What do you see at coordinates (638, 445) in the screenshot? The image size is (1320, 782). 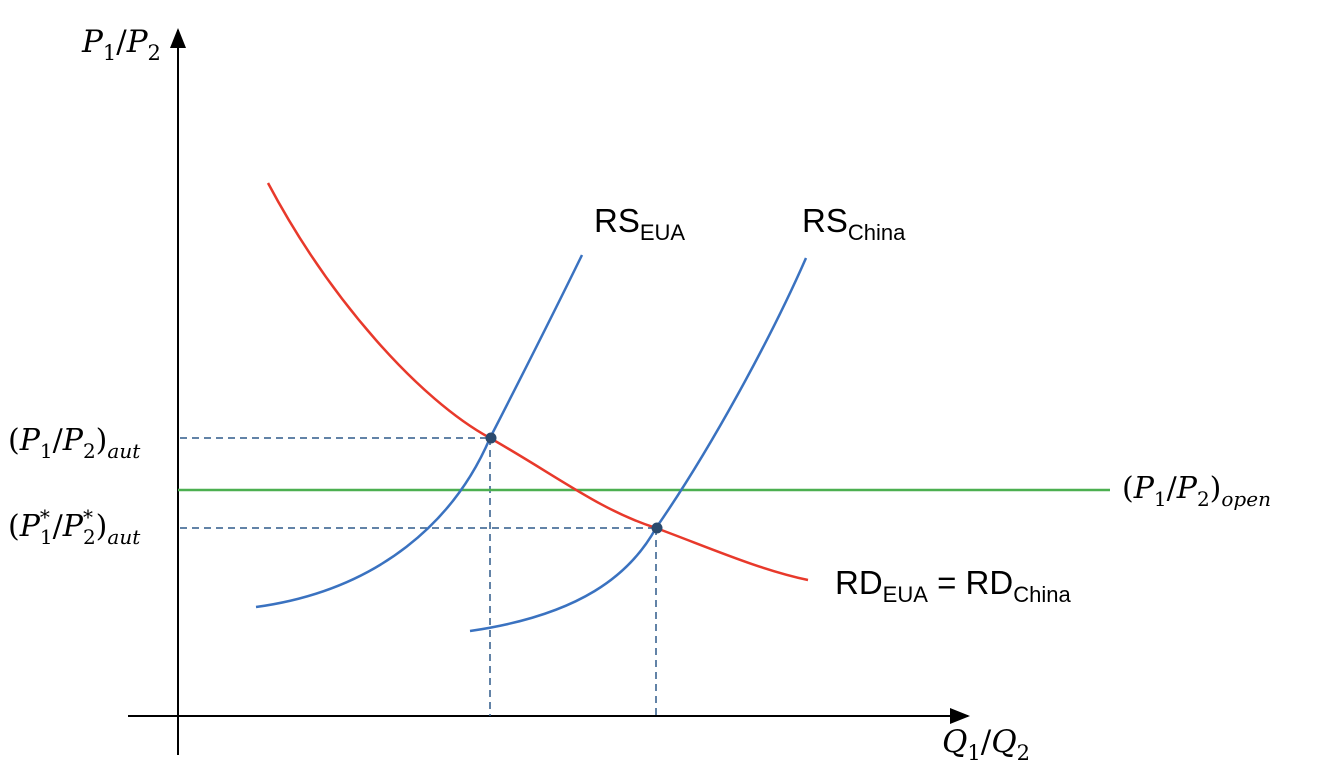 I see `rs-china-curve` at bounding box center [638, 445].